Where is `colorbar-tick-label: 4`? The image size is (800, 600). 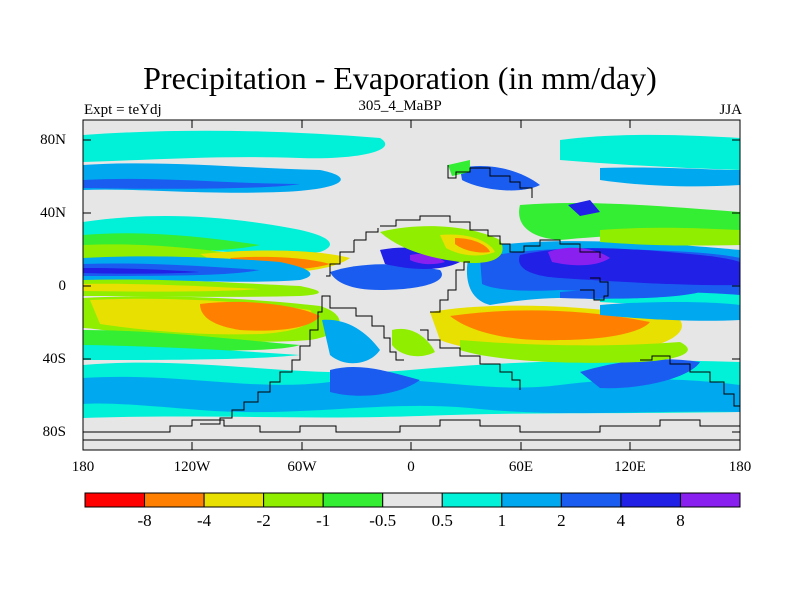 colorbar-tick-label: 4 is located at coordinates (621, 520).